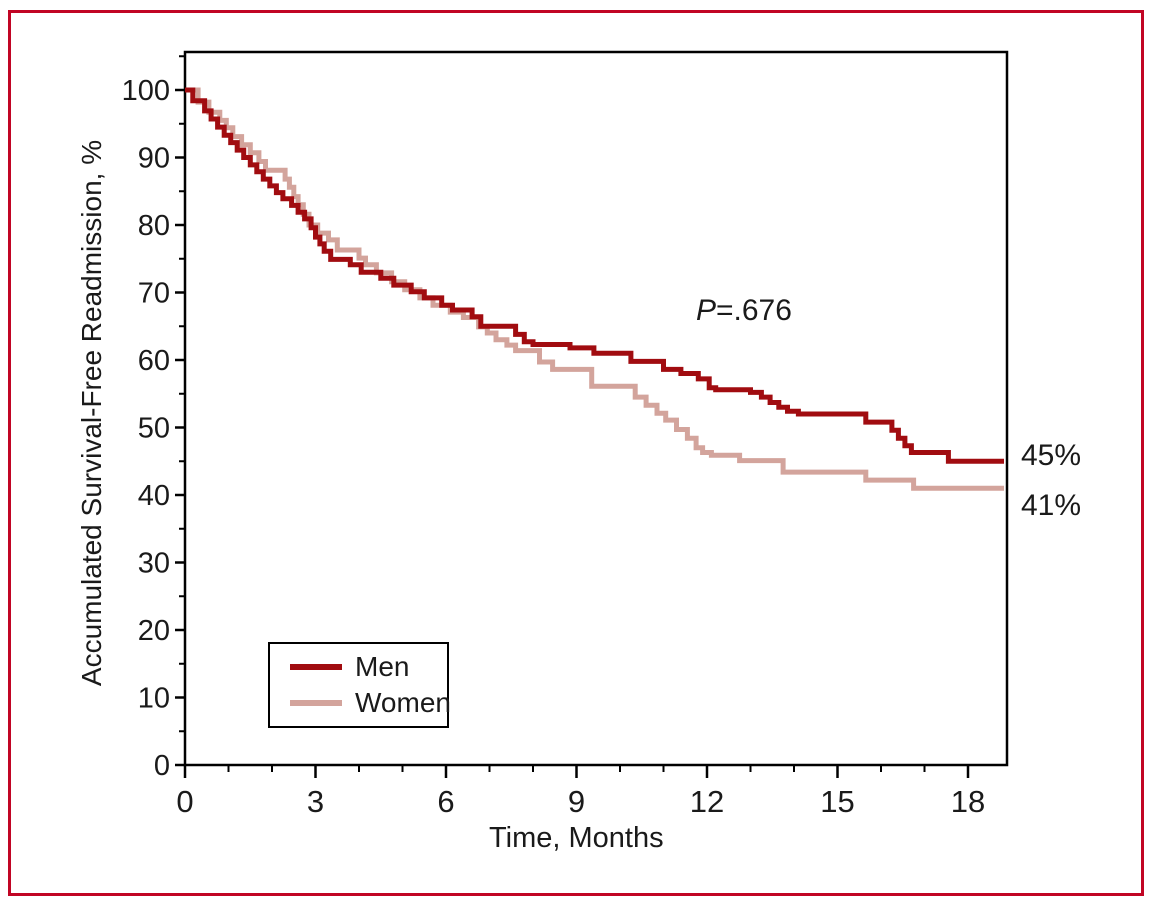  Describe the element at coordinates (154, 226) in the screenshot. I see `y-tick-label: 80` at that location.